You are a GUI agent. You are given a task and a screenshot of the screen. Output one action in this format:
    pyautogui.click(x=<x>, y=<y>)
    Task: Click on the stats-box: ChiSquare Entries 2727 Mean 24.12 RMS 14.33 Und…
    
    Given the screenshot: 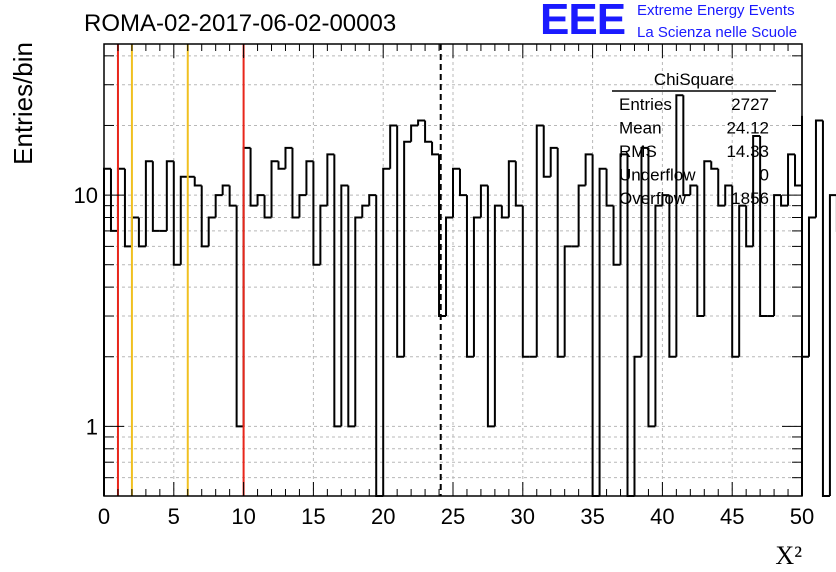 What is the action you would take?
    pyautogui.click(x=694, y=139)
    